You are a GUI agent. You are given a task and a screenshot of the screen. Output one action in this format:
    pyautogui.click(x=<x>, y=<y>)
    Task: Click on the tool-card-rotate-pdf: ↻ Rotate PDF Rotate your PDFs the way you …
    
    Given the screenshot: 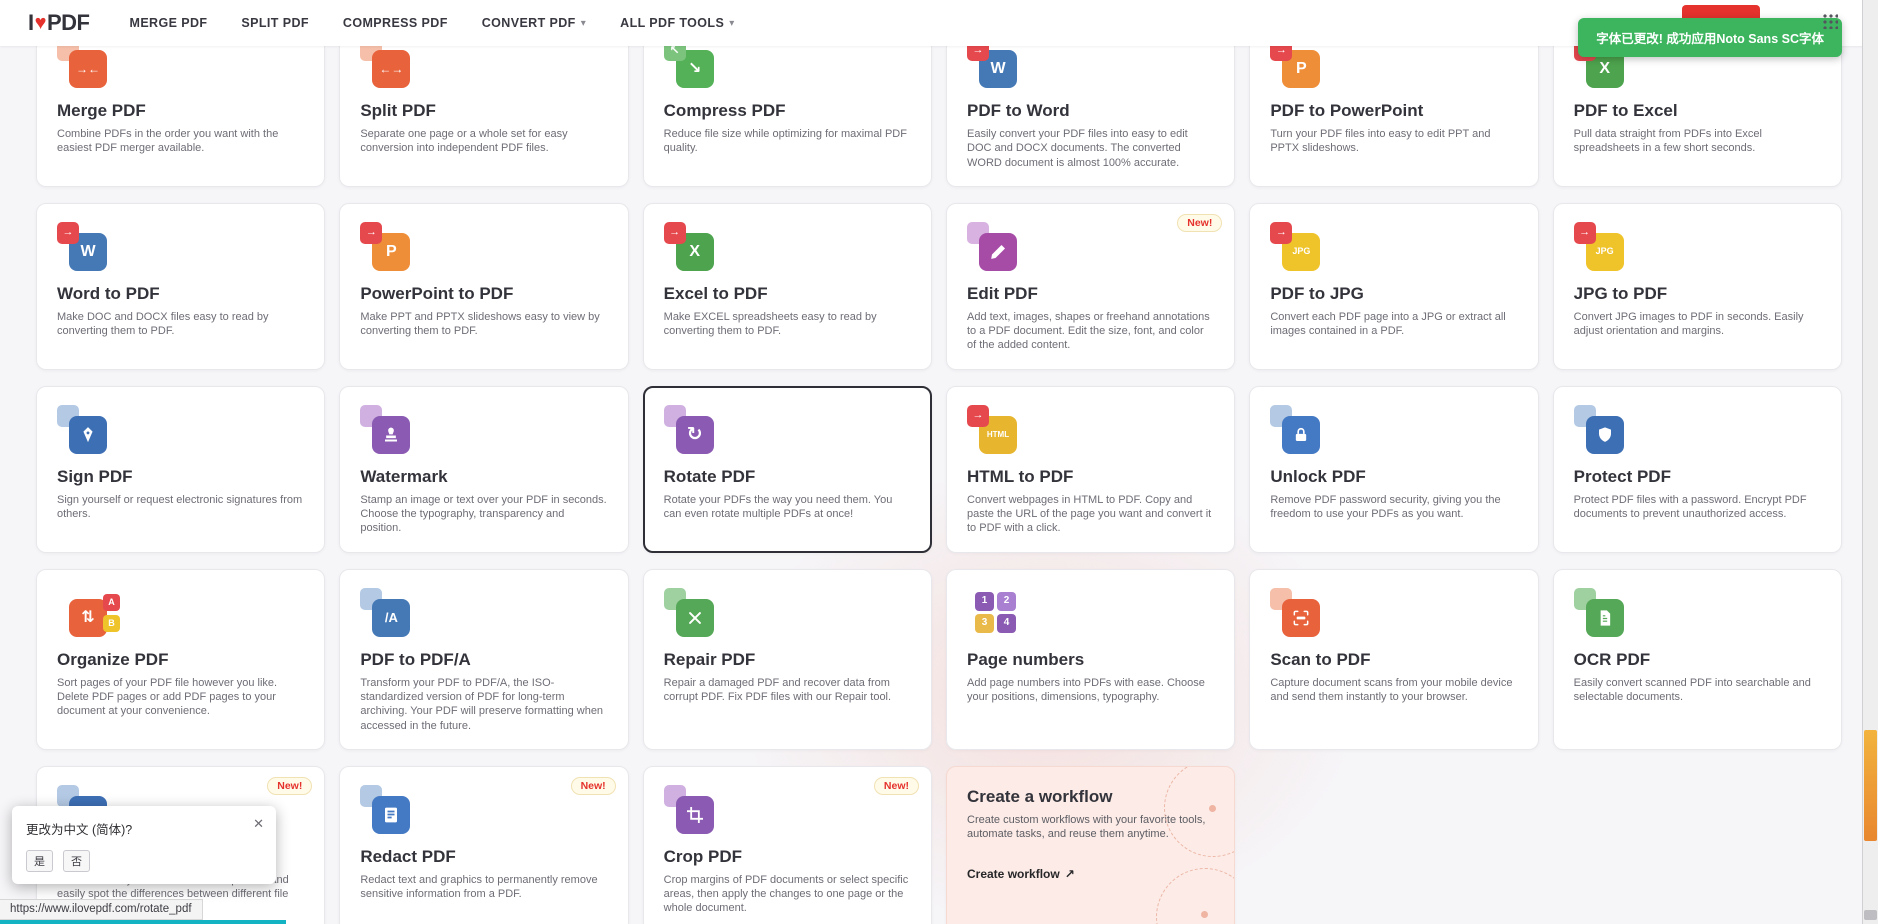 What is the action you would take?
    pyautogui.click(x=787, y=469)
    